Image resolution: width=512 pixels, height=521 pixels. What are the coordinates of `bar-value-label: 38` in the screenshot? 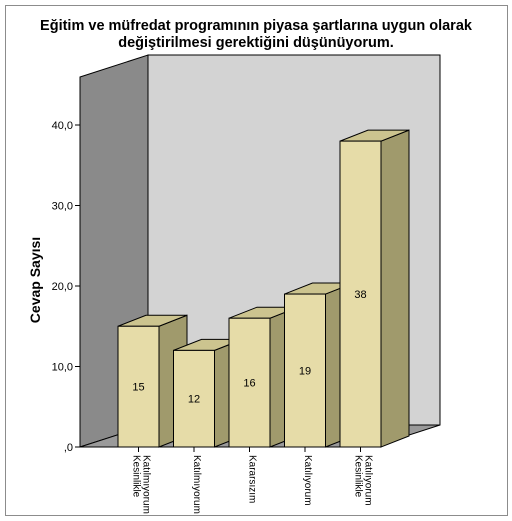 It's located at (360, 295).